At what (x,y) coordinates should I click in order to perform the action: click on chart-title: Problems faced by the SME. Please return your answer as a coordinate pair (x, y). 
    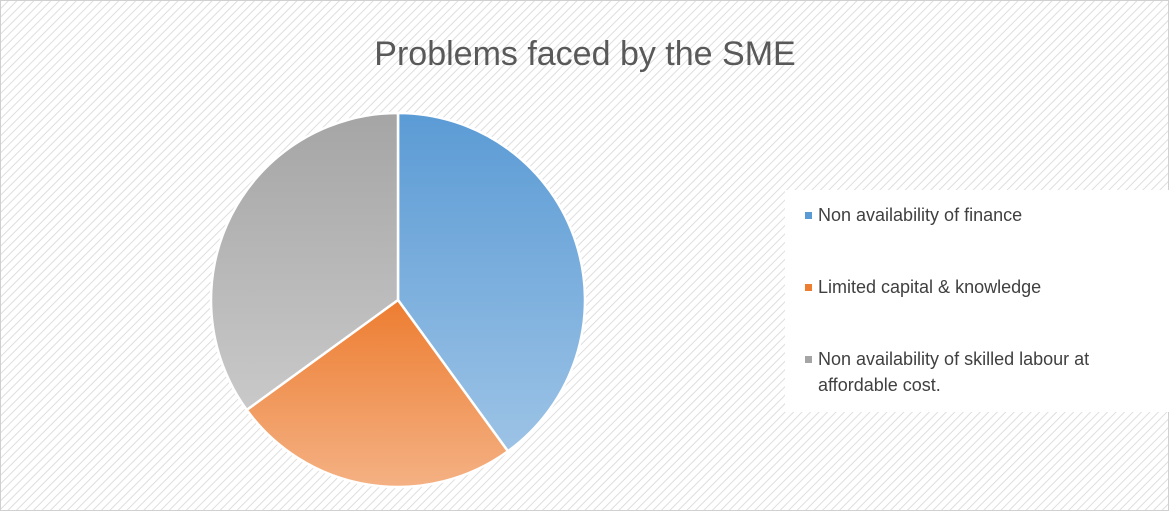
    Looking at the image, I should click on (584, 54).